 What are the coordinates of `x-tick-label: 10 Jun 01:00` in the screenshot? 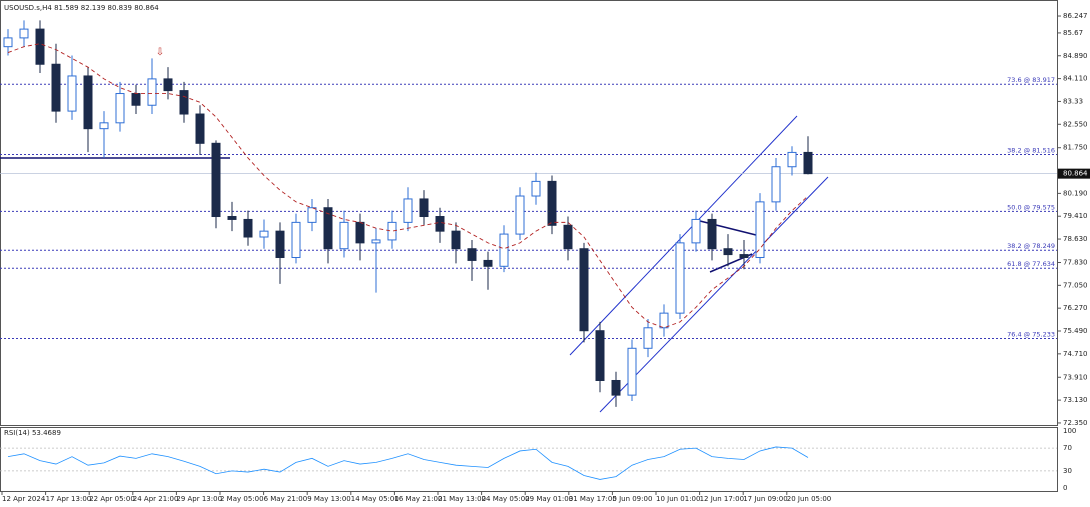 It's located at (678, 499).